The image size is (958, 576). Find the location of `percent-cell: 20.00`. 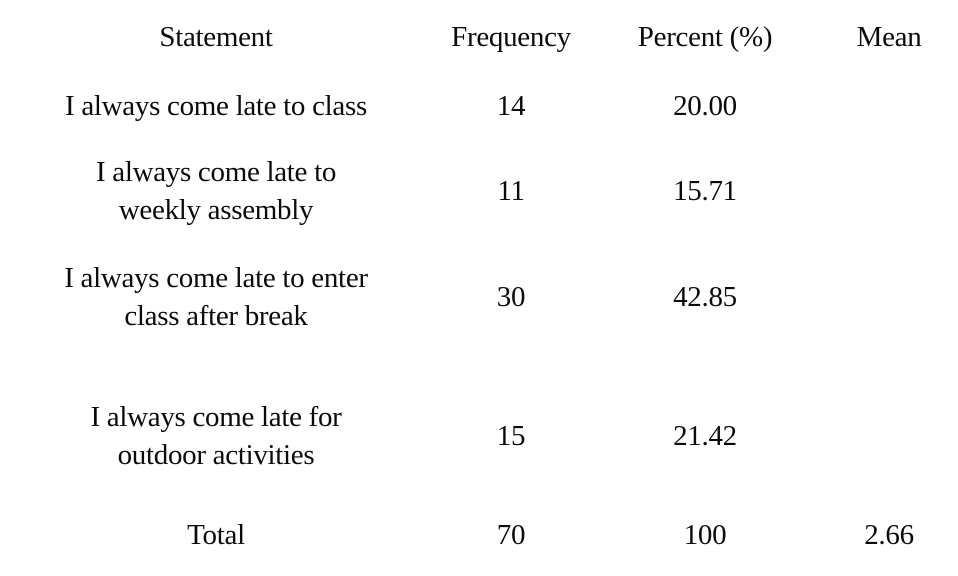

percent-cell: 20.00 is located at coordinates (705, 105).